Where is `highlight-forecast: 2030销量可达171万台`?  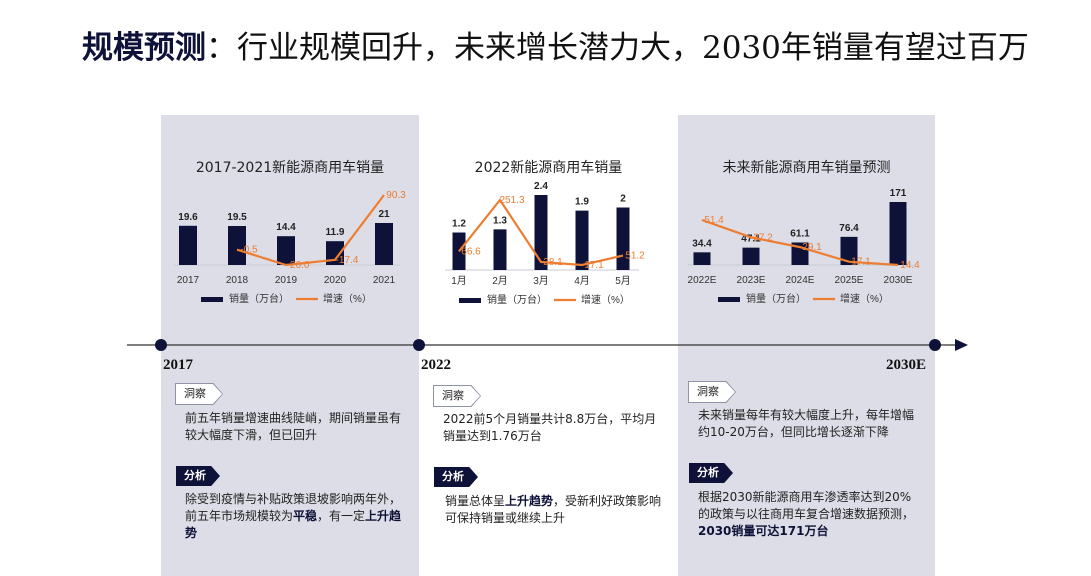 highlight-forecast: 2030销量可达171万台 is located at coordinates (763, 531).